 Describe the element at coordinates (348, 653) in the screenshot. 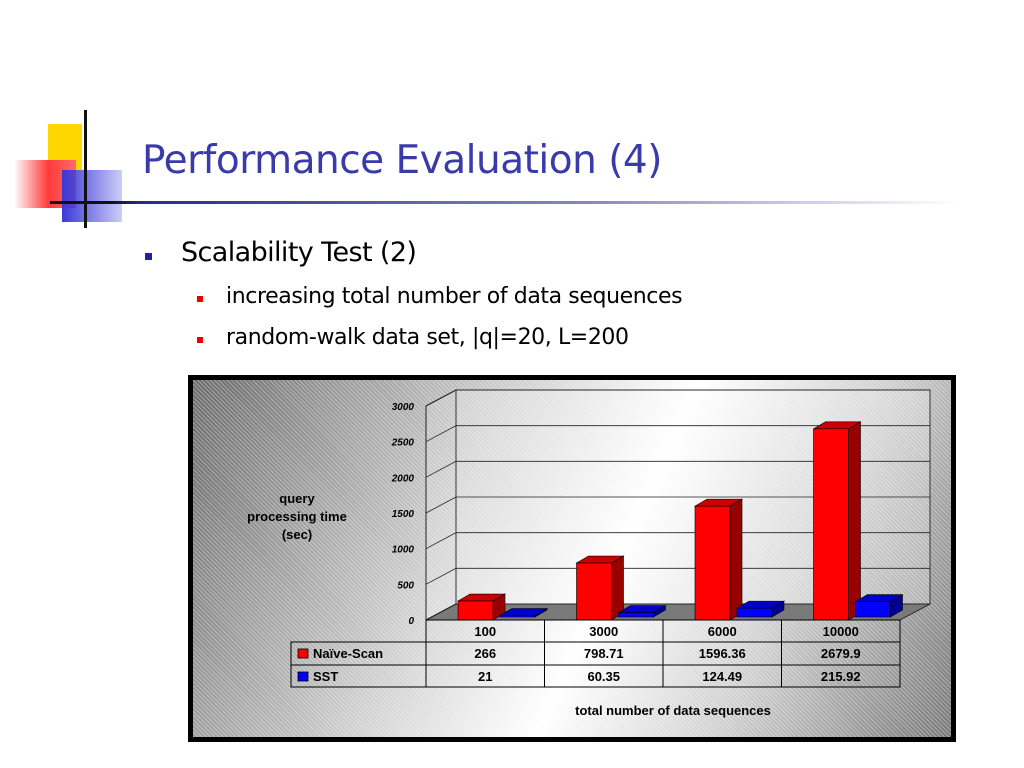

I see `legend-label-naive-scan: Naïve-Scan` at that location.